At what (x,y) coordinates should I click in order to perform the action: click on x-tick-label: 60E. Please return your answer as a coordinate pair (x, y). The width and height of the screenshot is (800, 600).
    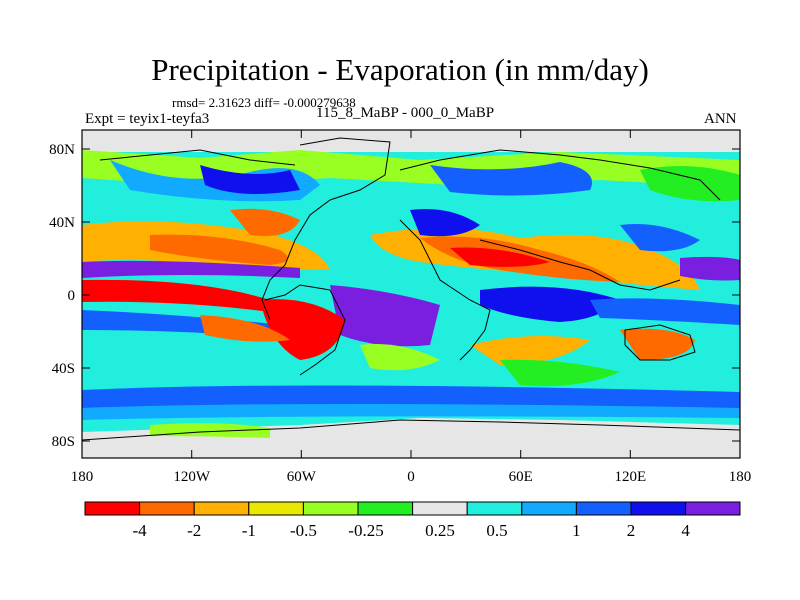
    Looking at the image, I should click on (521, 477).